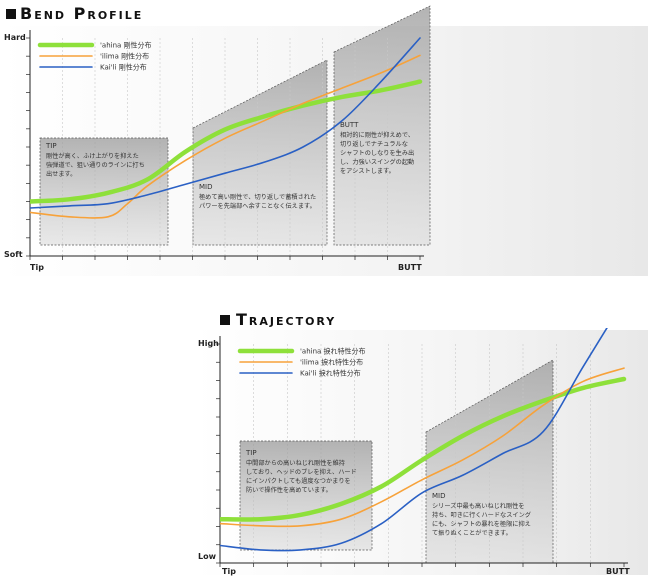 The image size is (648, 579). I want to click on y-bottom-label: Soft, so click(13, 254).